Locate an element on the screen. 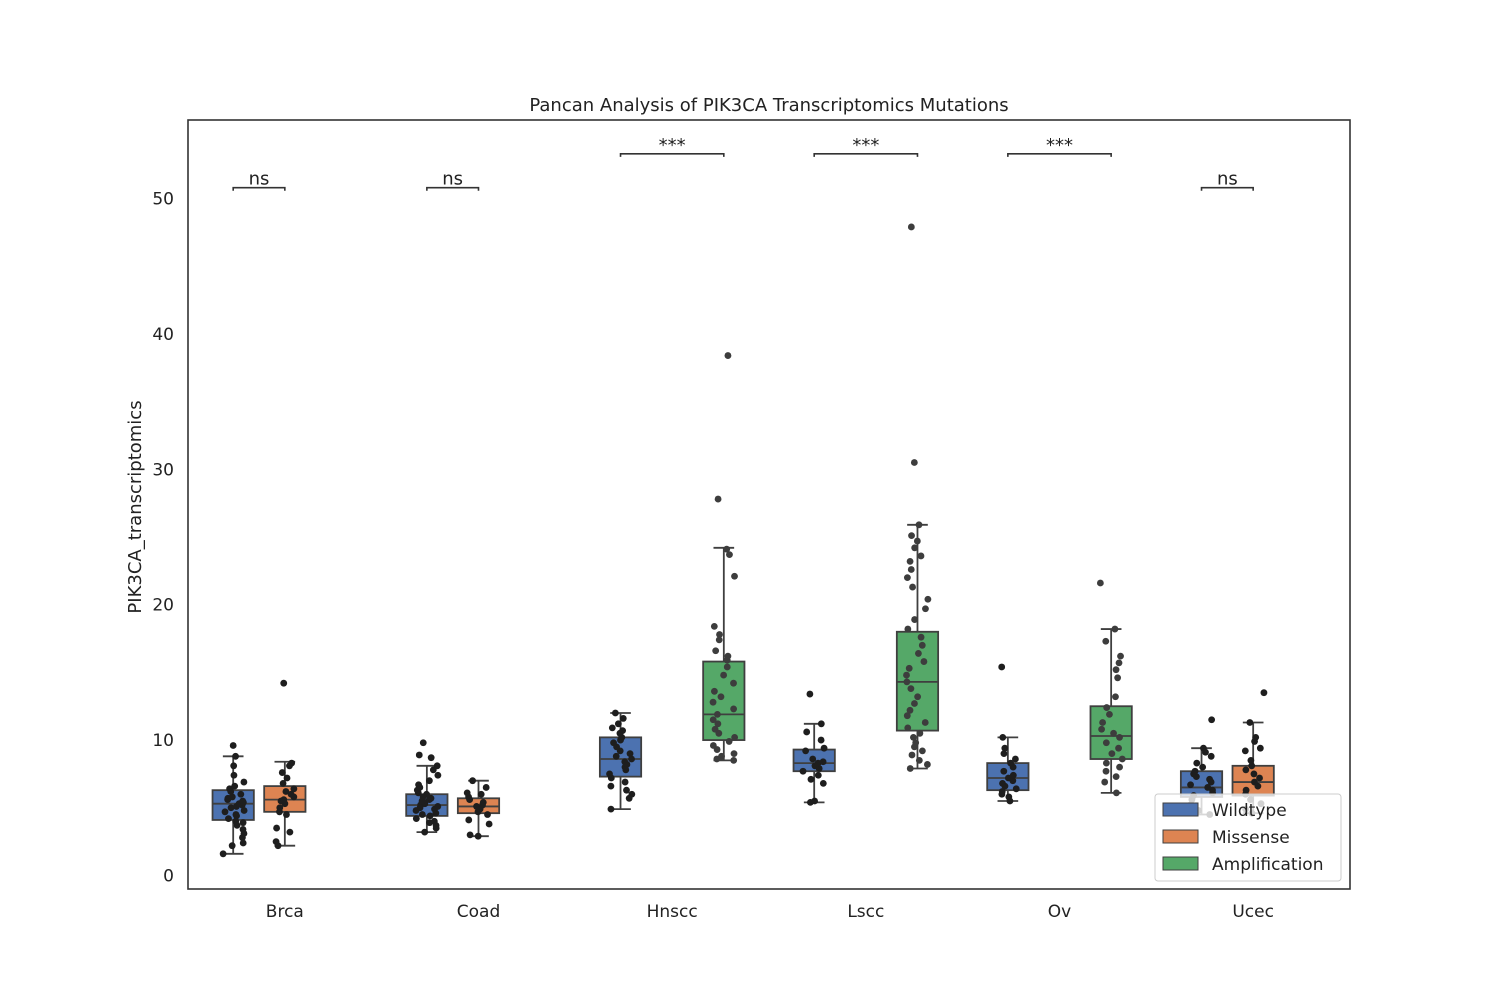 The width and height of the screenshot is (1500, 1000). y-tick-label: 50 is located at coordinates (163, 200).